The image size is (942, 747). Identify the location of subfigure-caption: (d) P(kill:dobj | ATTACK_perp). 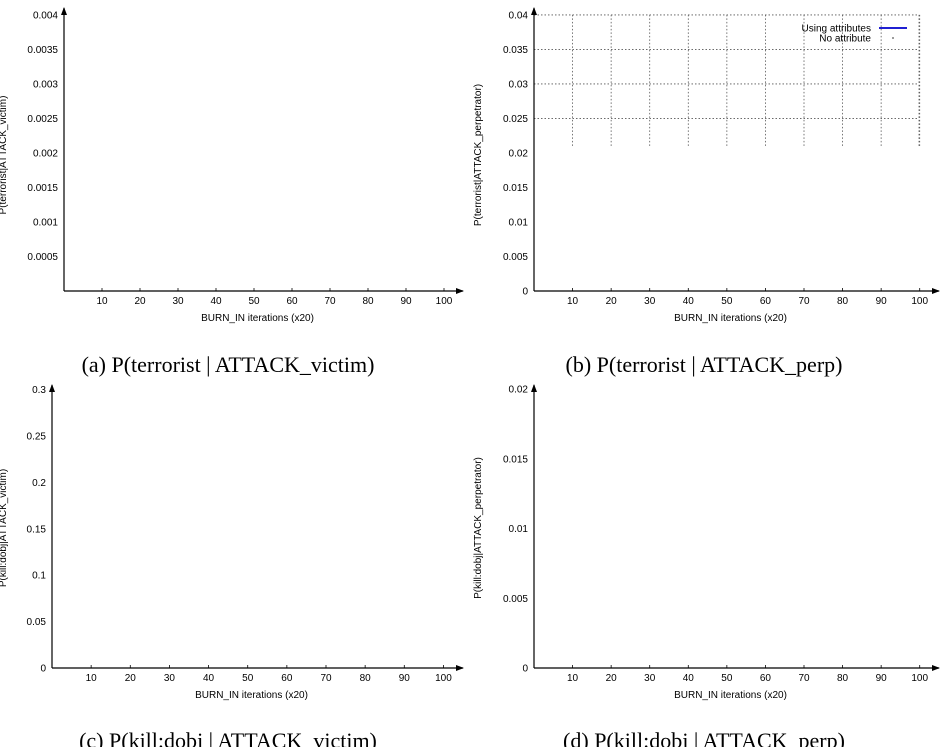
(704, 737).